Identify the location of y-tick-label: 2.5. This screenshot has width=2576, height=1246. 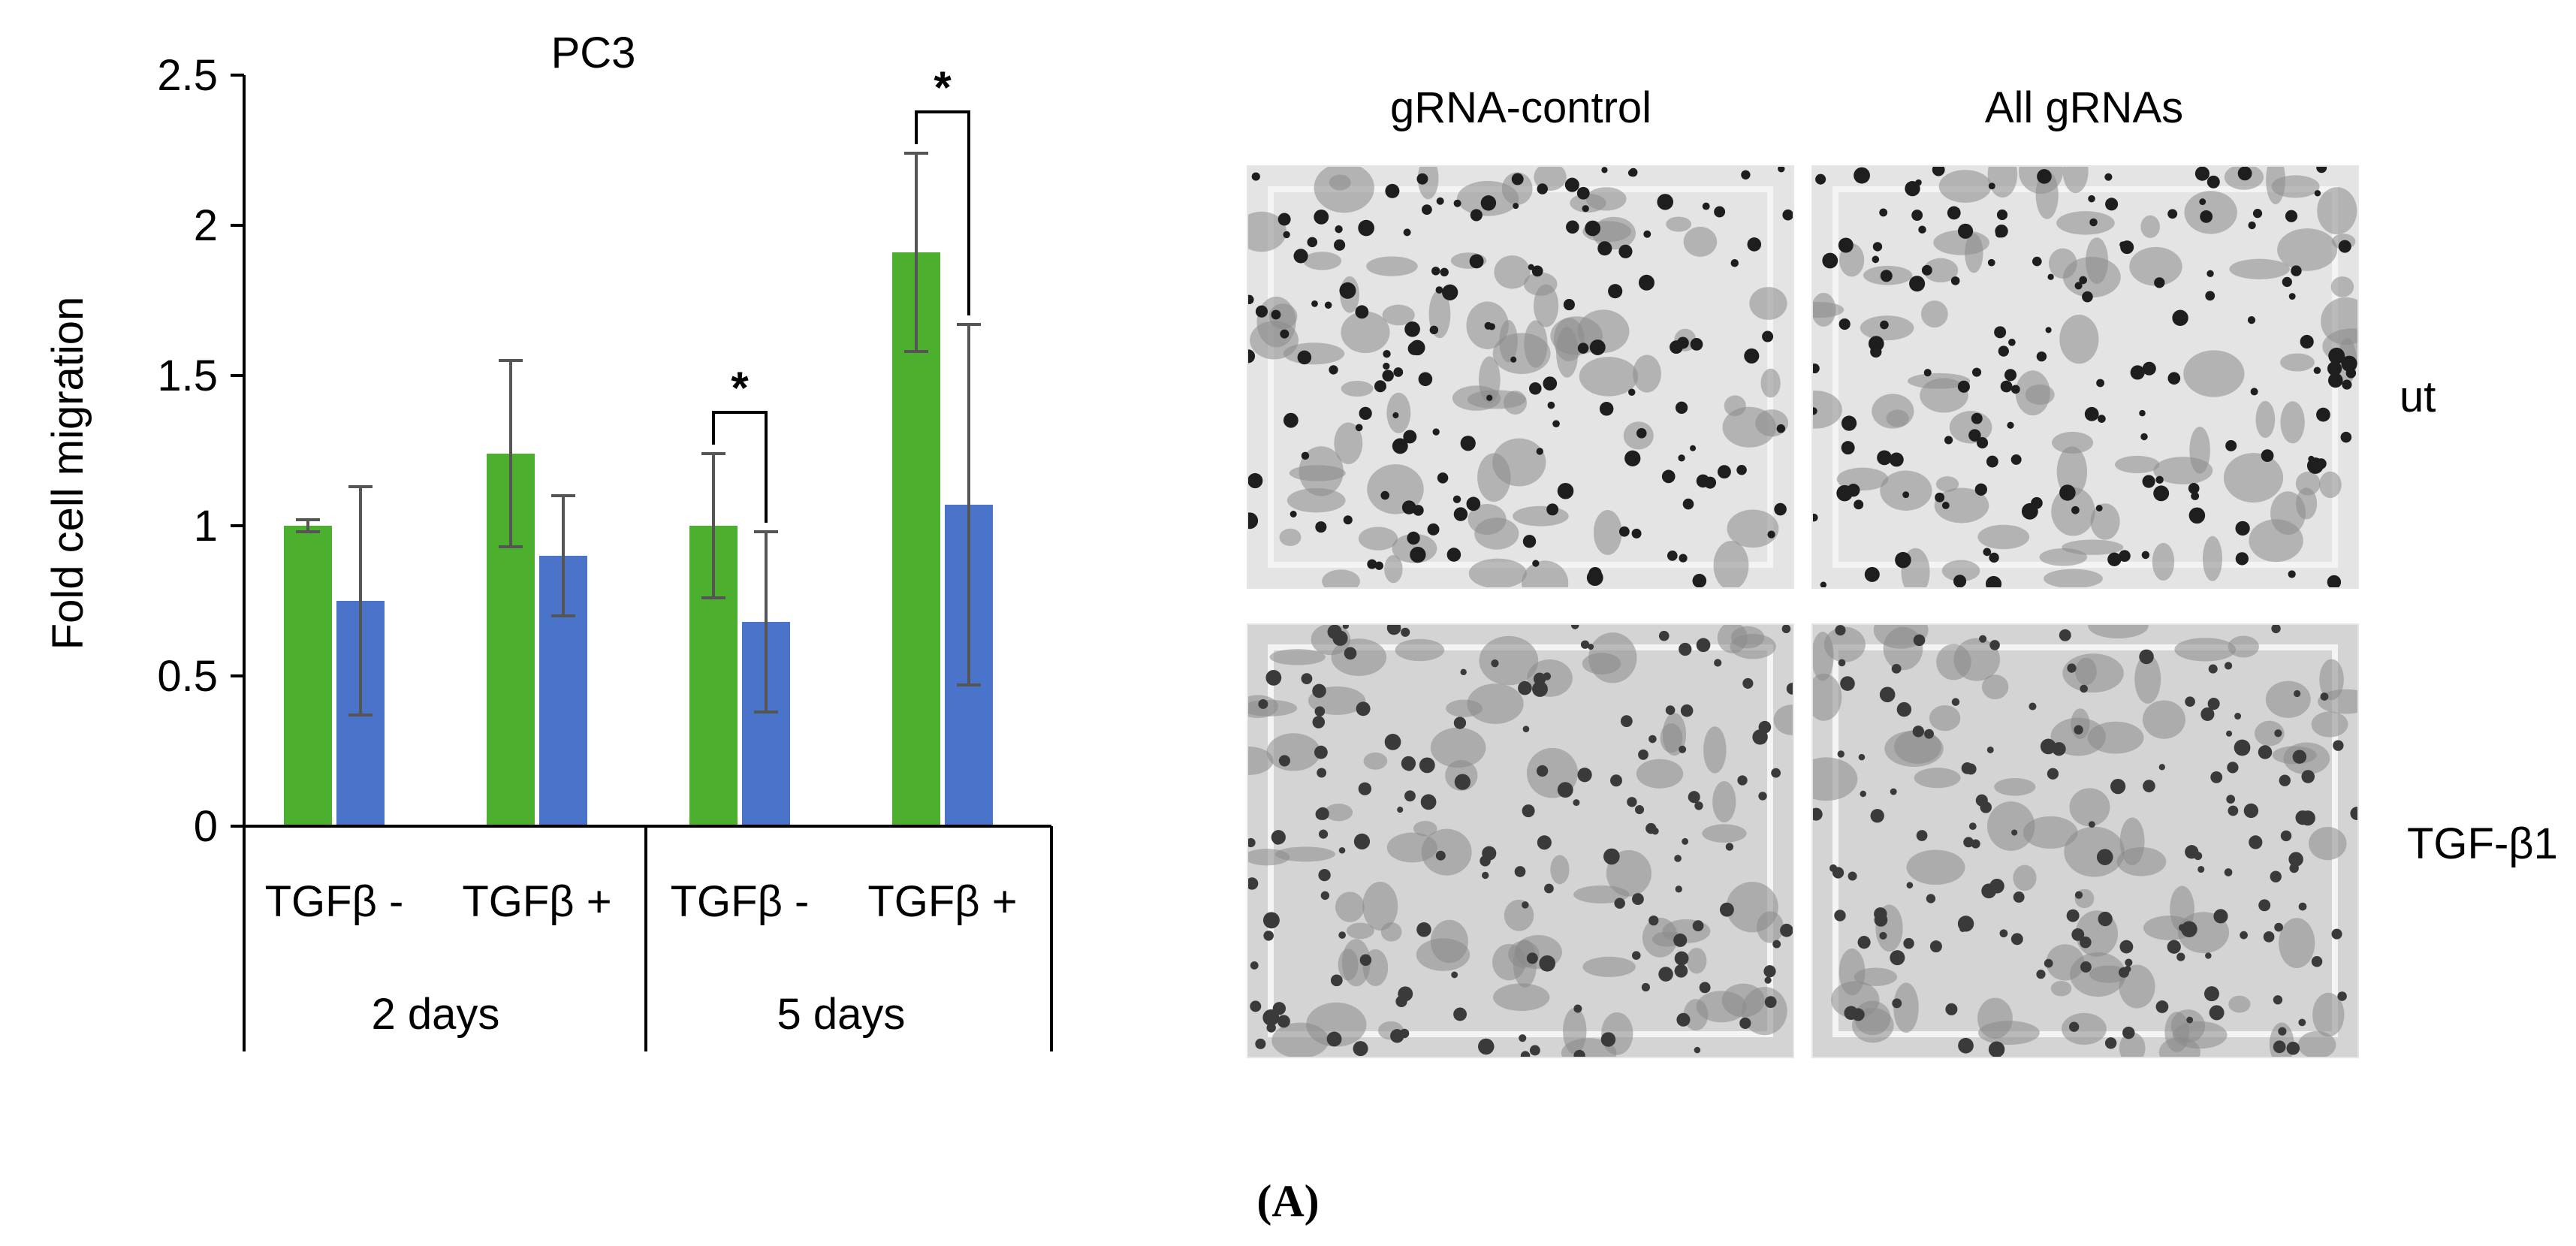
(187, 75).